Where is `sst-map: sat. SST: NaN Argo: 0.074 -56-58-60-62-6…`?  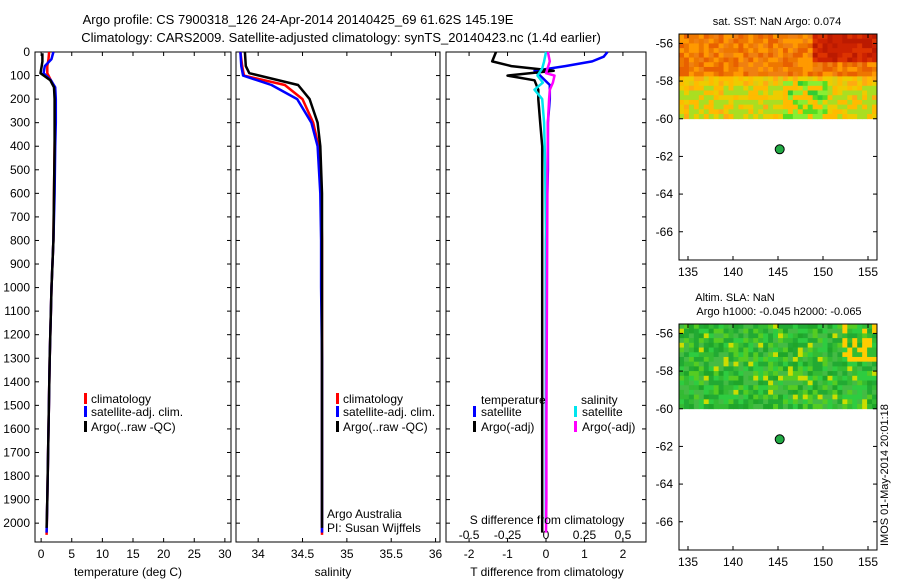 sst-map: sat. SST: NaN Argo: 0.074 -56-58-60-62-6… is located at coordinates (767, 147).